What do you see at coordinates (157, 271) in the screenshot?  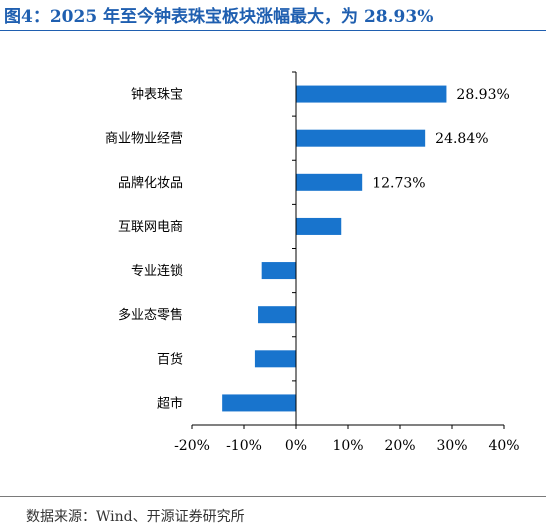 I see `category-label: 专业连锁` at bounding box center [157, 271].